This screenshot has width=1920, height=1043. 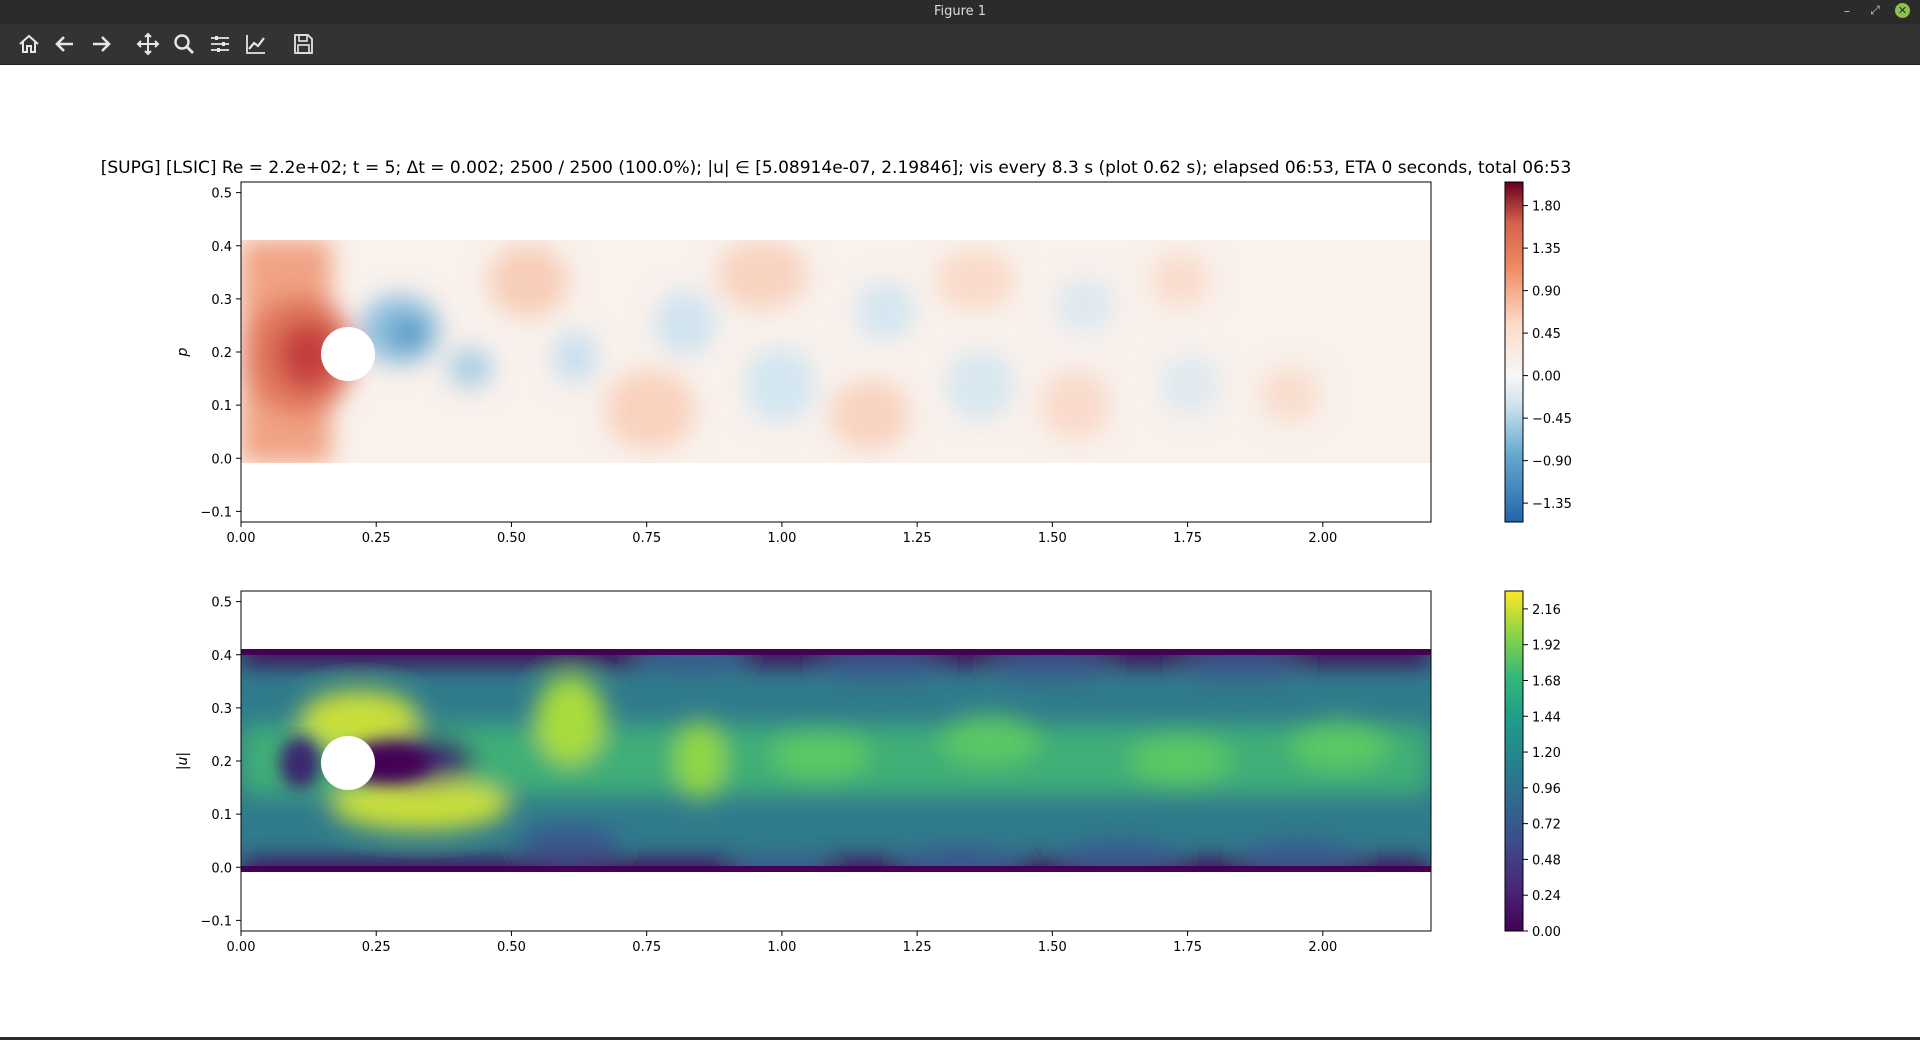 I want to click on subplots-icon, so click(x=220, y=44).